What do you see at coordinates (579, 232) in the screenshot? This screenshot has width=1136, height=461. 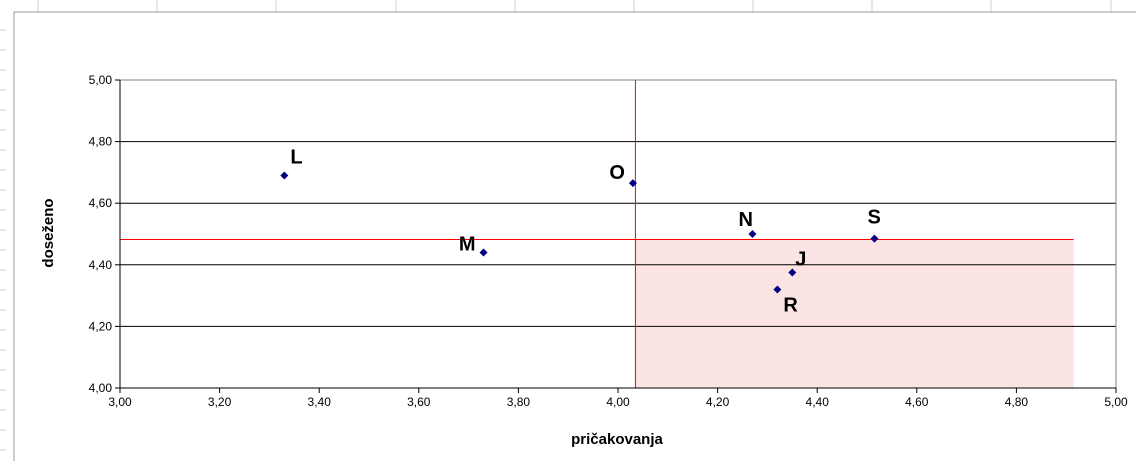 I see `data-points` at bounding box center [579, 232].